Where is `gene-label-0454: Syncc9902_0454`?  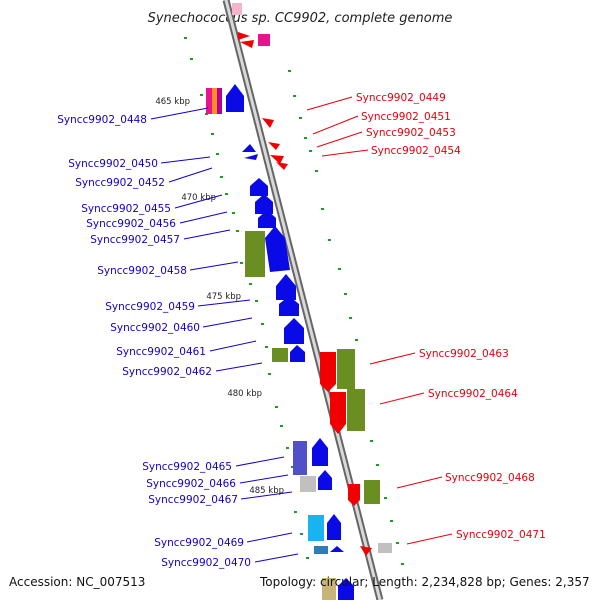
gene-label-0454: Syncc9902_0454 is located at coordinates (416, 151).